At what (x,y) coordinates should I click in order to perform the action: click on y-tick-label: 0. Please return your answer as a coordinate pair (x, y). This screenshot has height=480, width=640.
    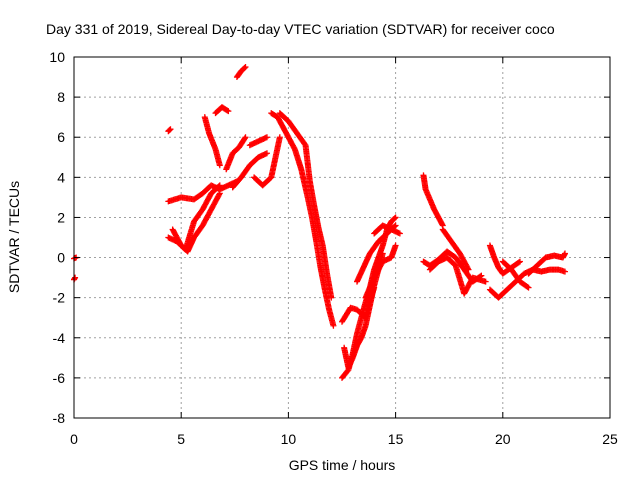
    Looking at the image, I should click on (61, 258).